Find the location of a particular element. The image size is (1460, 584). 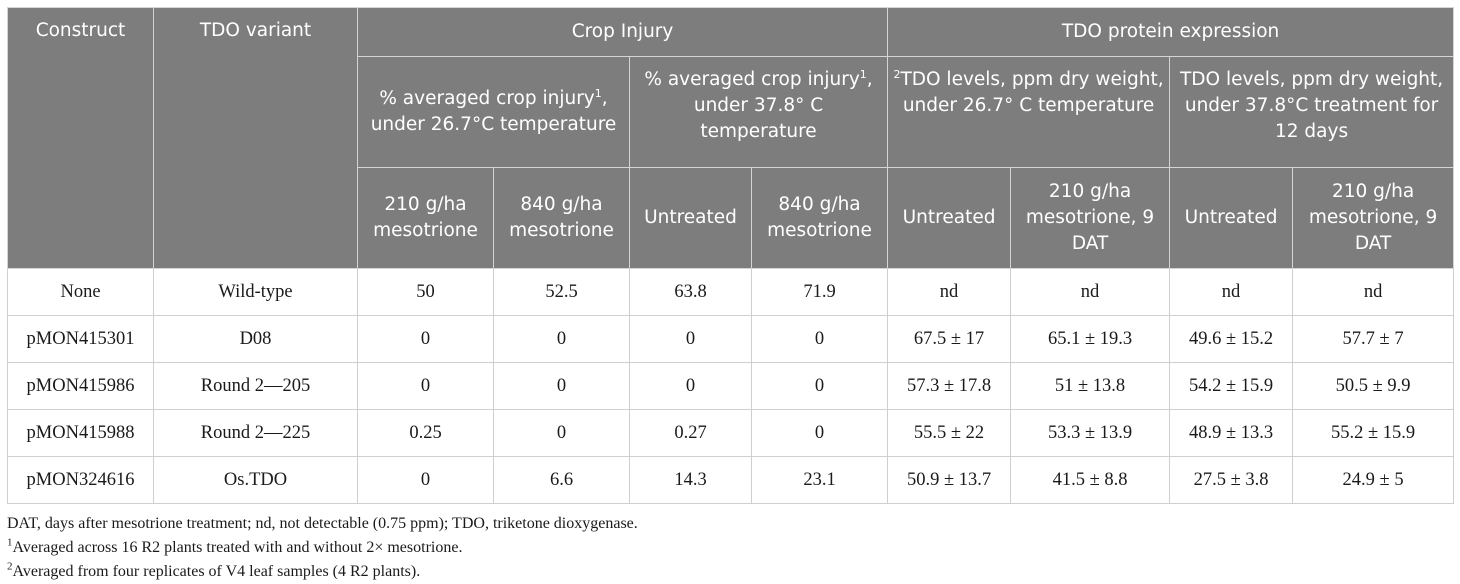

table-cell: 53.3 ± 13.9 is located at coordinates (1090, 433).